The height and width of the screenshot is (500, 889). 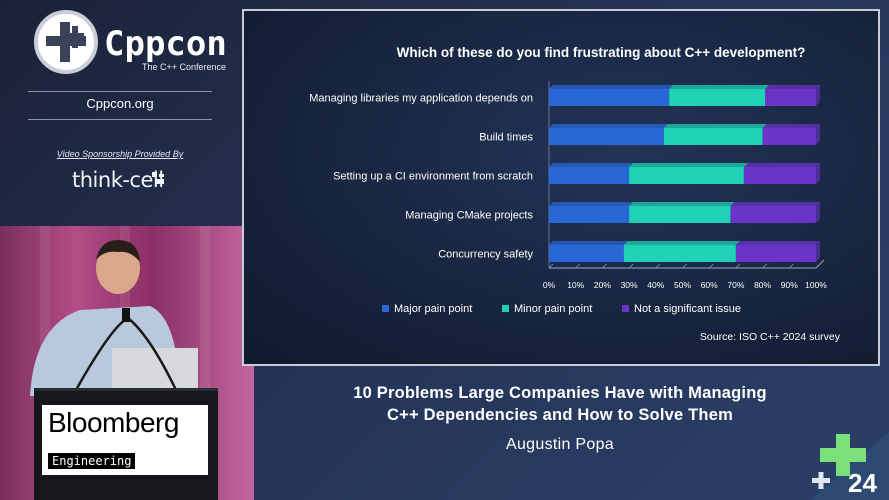 What do you see at coordinates (709, 285) in the screenshot?
I see `x-tick-label: 60%` at bounding box center [709, 285].